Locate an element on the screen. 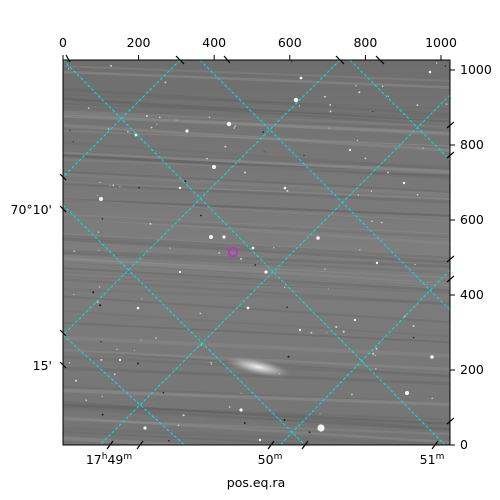 The image size is (500, 500). ra-label-51: 51m is located at coordinates (432, 459).